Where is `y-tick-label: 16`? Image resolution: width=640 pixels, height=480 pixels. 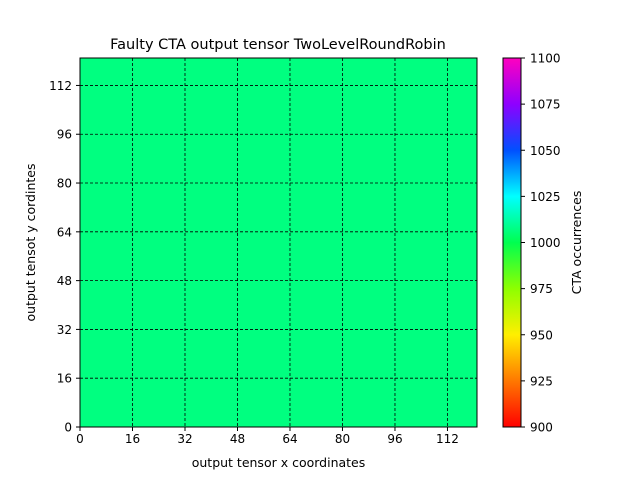
y-tick-label: 16 is located at coordinates (64, 379).